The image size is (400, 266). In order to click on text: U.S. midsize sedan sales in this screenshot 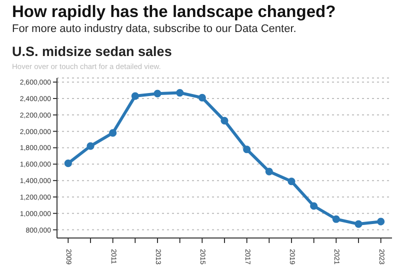, I will do `click(92, 51)`.